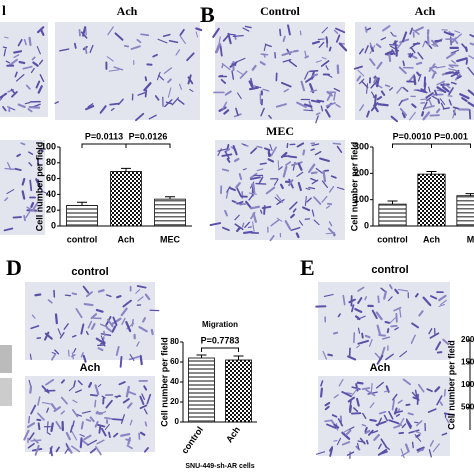 This screenshot has width=474, height=474. I want to click on x-tick-label: Ach, so click(233, 435).